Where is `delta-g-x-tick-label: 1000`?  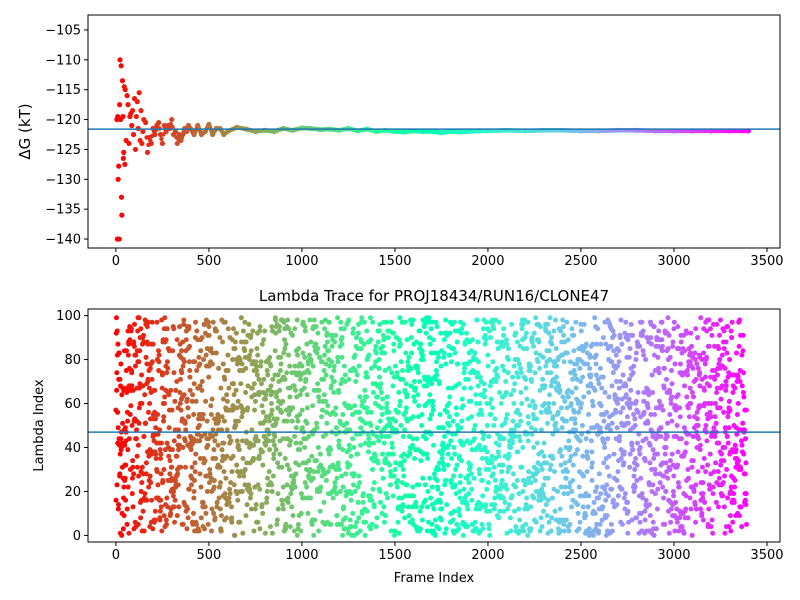
delta-g-x-tick-label: 1000 is located at coordinates (301, 261).